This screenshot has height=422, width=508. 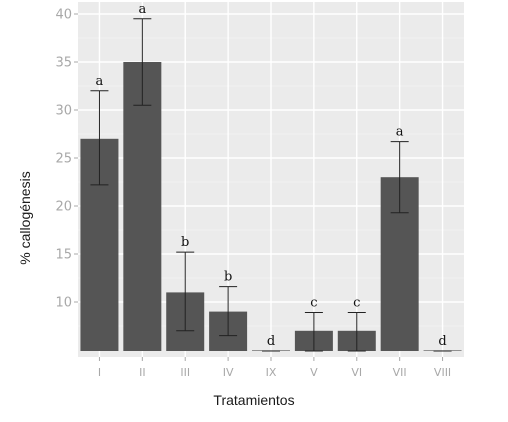 What do you see at coordinates (185, 242) in the screenshot?
I see `significance-label-III: b` at bounding box center [185, 242].